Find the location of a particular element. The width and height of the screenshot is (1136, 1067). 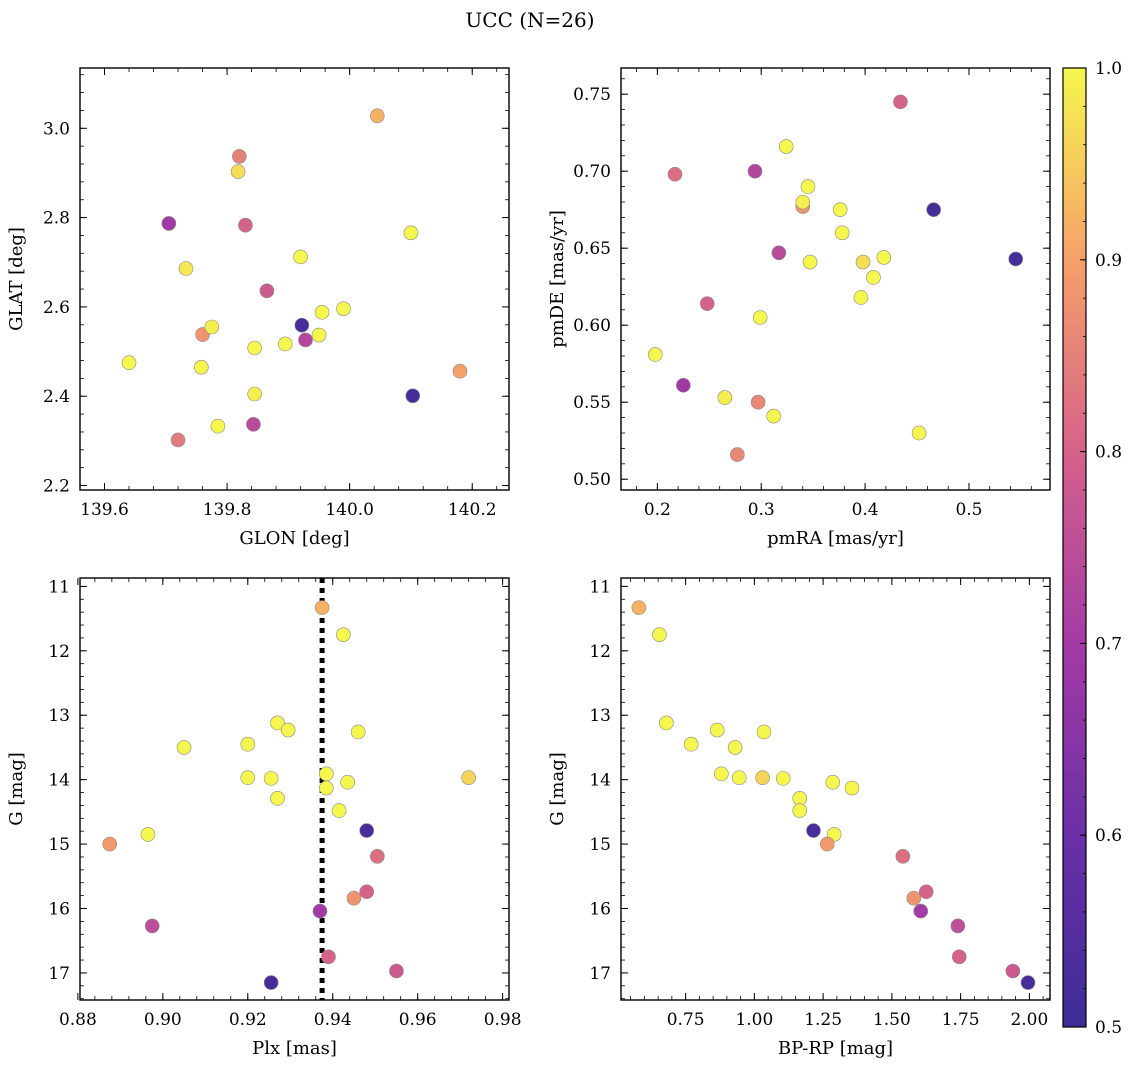

x-tick-label: 140.0 is located at coordinates (349, 510).